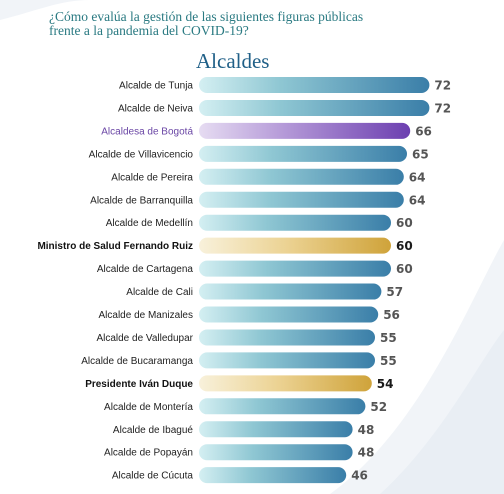 This screenshot has width=504, height=494. I want to click on bar-row: Alcalde de Cúcuta 46, so click(240, 475).